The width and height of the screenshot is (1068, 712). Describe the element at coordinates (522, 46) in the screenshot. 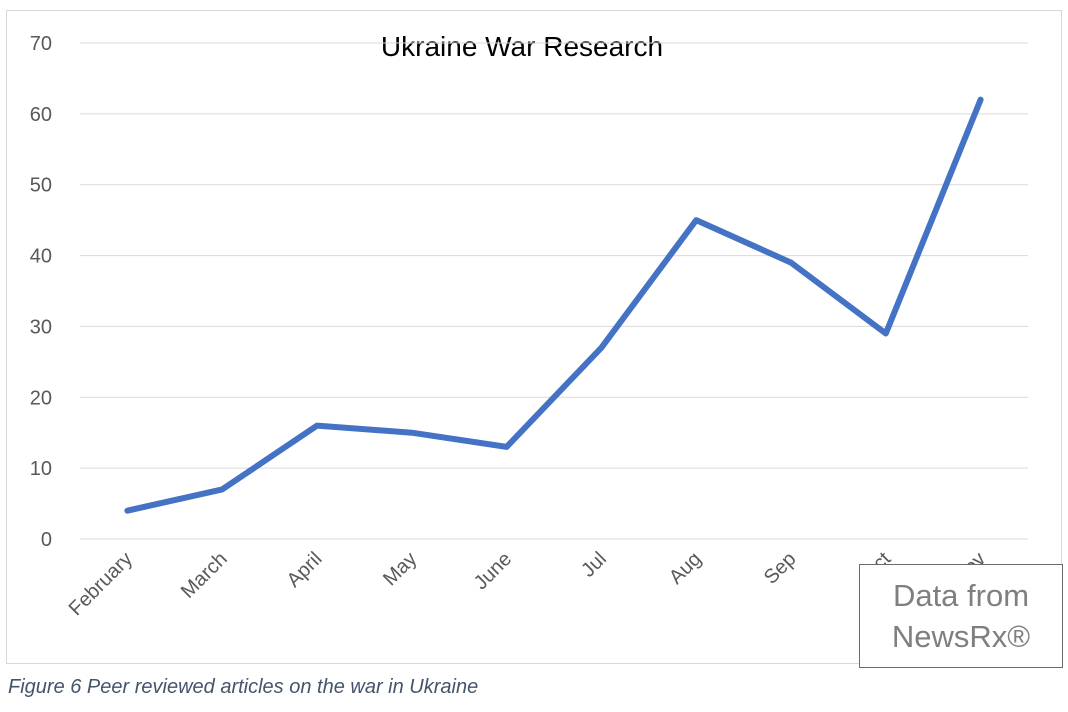

I see `chart-title: Ukraine War Research` at that location.